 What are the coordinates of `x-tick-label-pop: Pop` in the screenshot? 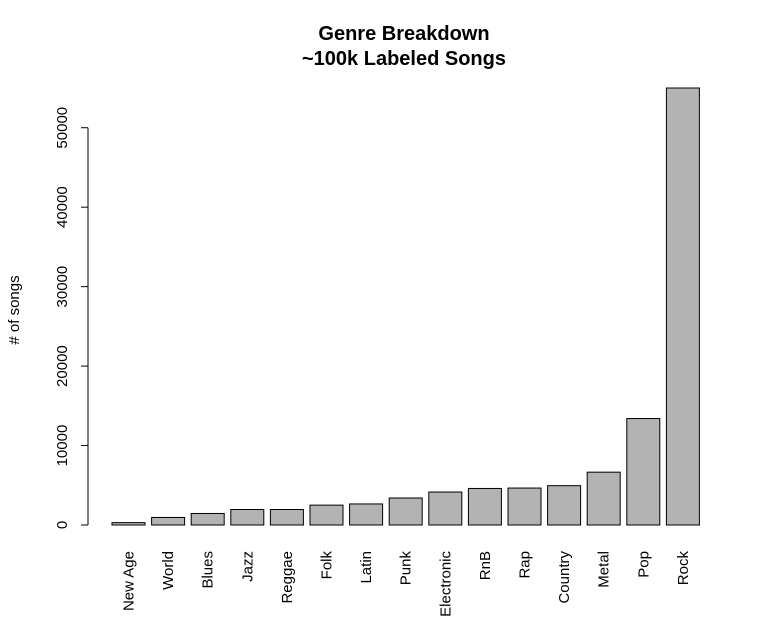 It's located at (643, 564).